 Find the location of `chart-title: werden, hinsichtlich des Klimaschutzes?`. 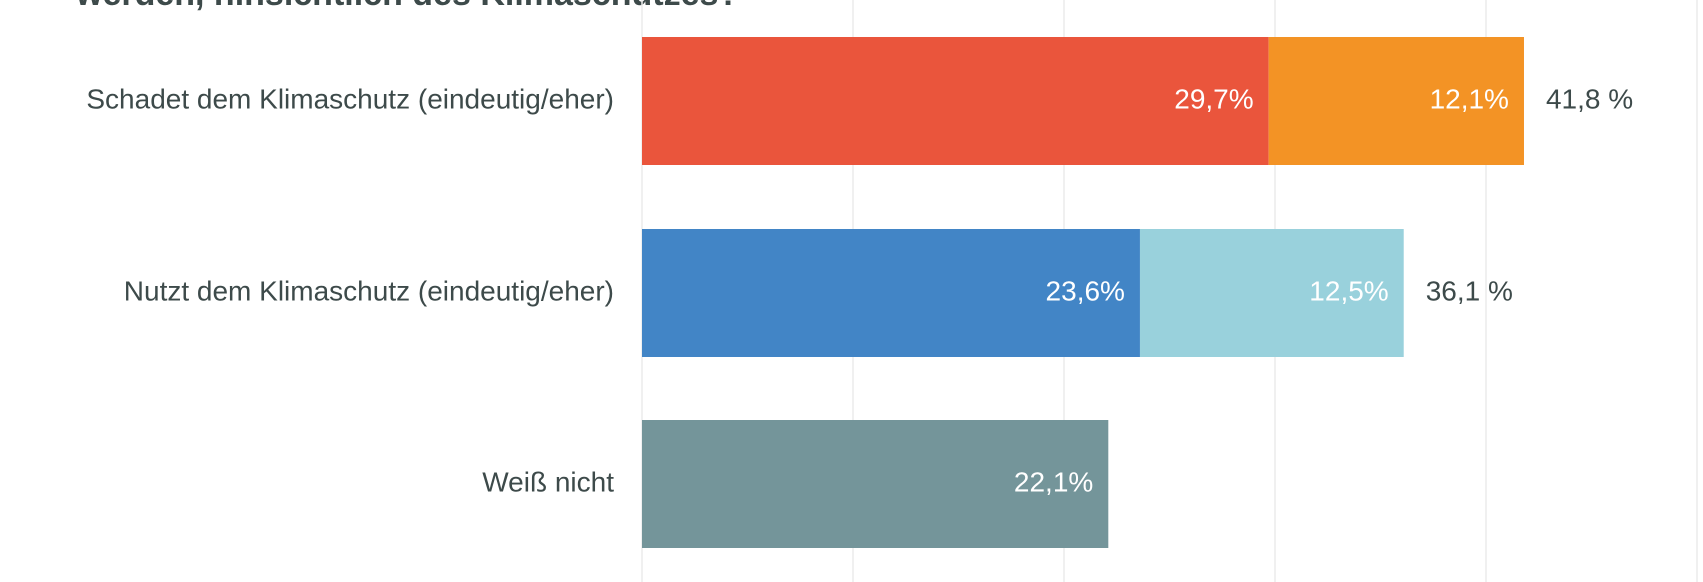

chart-title: werden, hinsichtlich des Klimaschutzes? is located at coordinates (407, 6).